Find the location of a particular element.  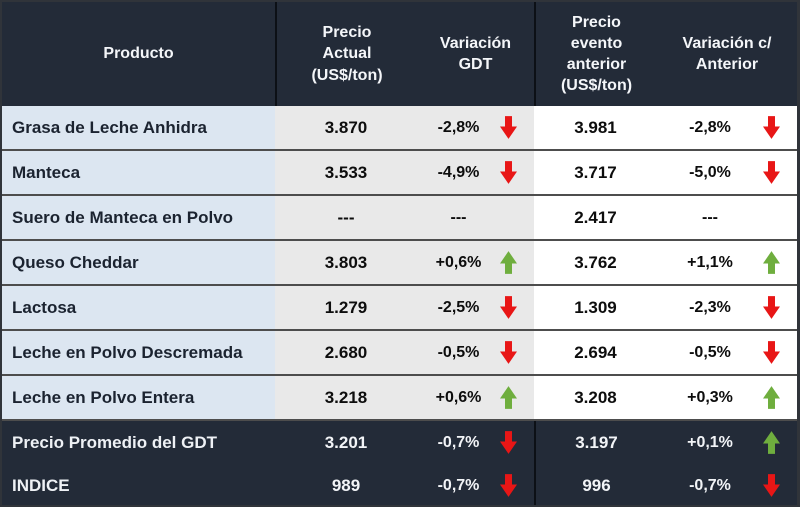

product-name: Suero de Manteca en Polvo is located at coordinates (138, 217).